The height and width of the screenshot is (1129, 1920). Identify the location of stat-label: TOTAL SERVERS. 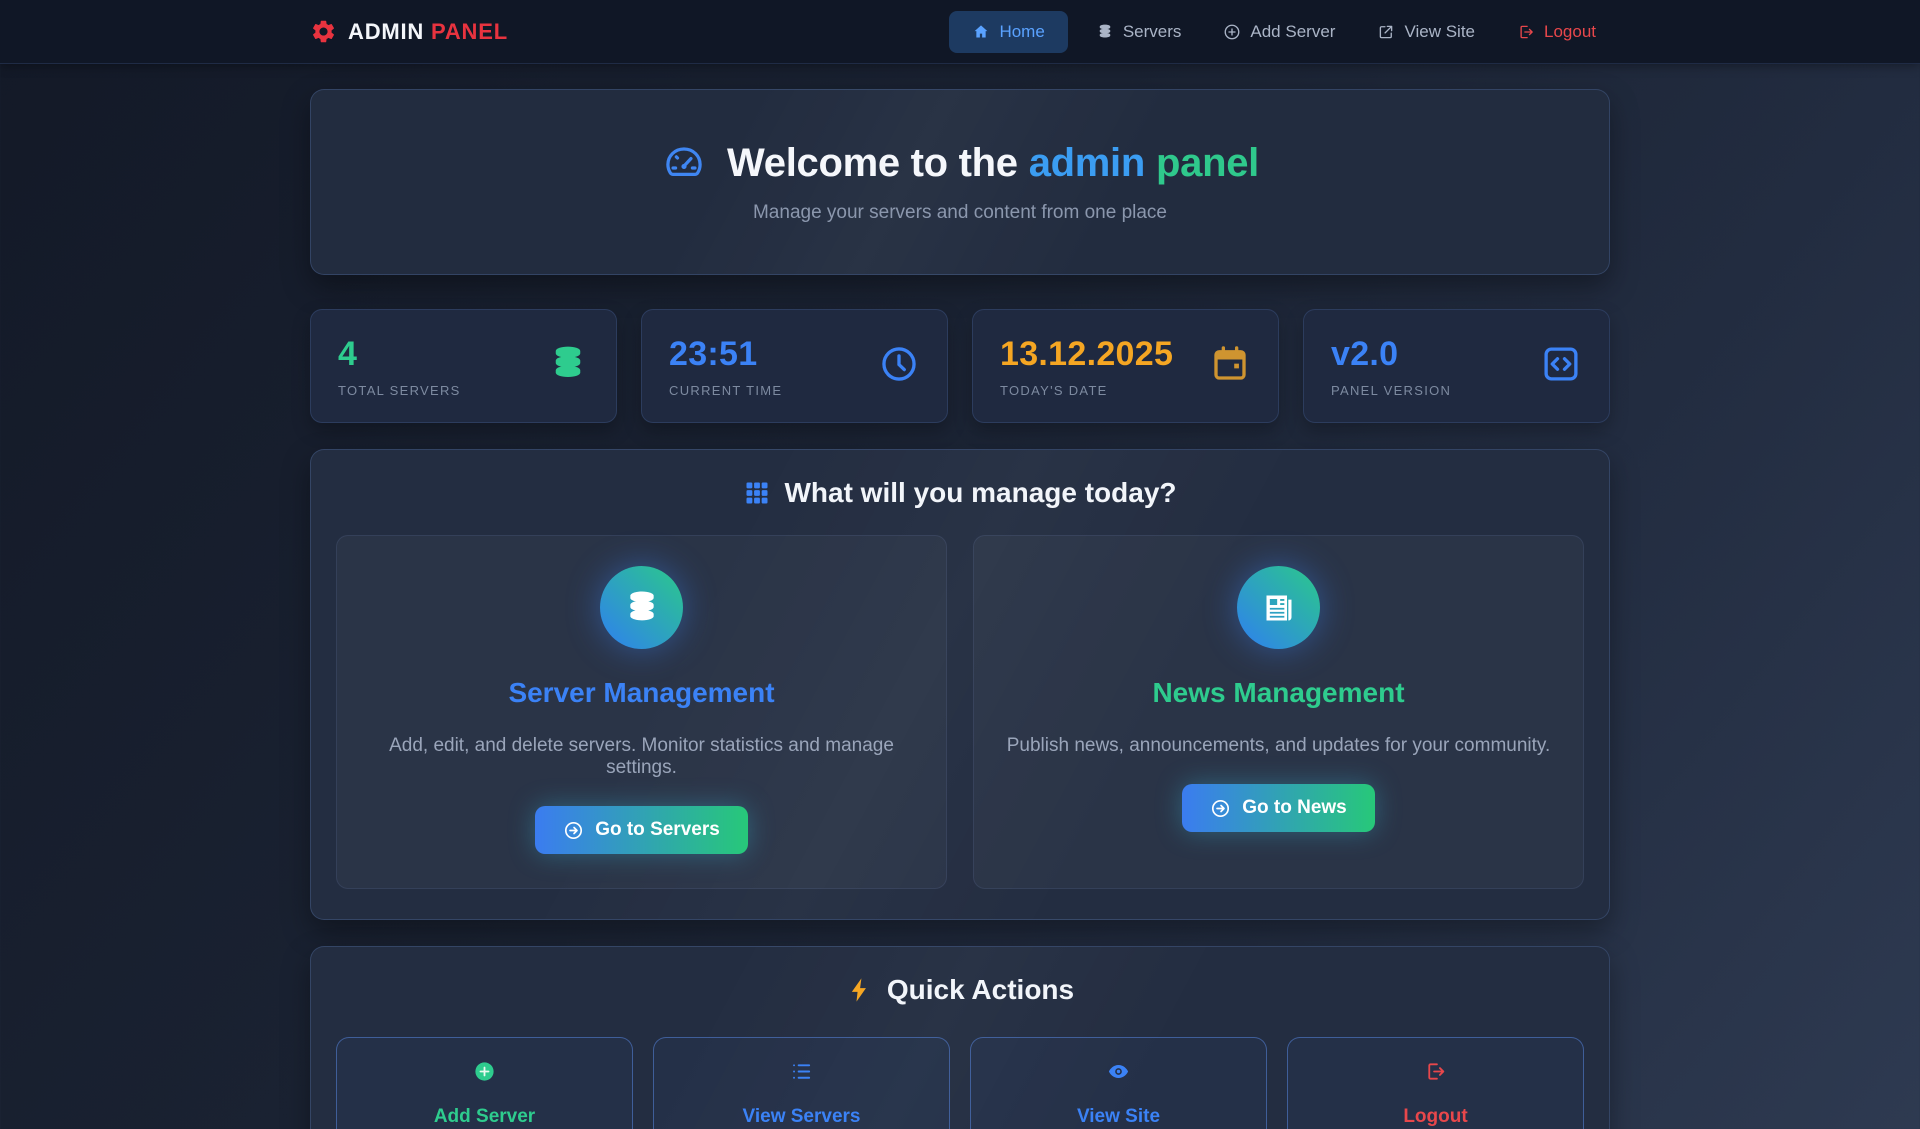
(399, 390).